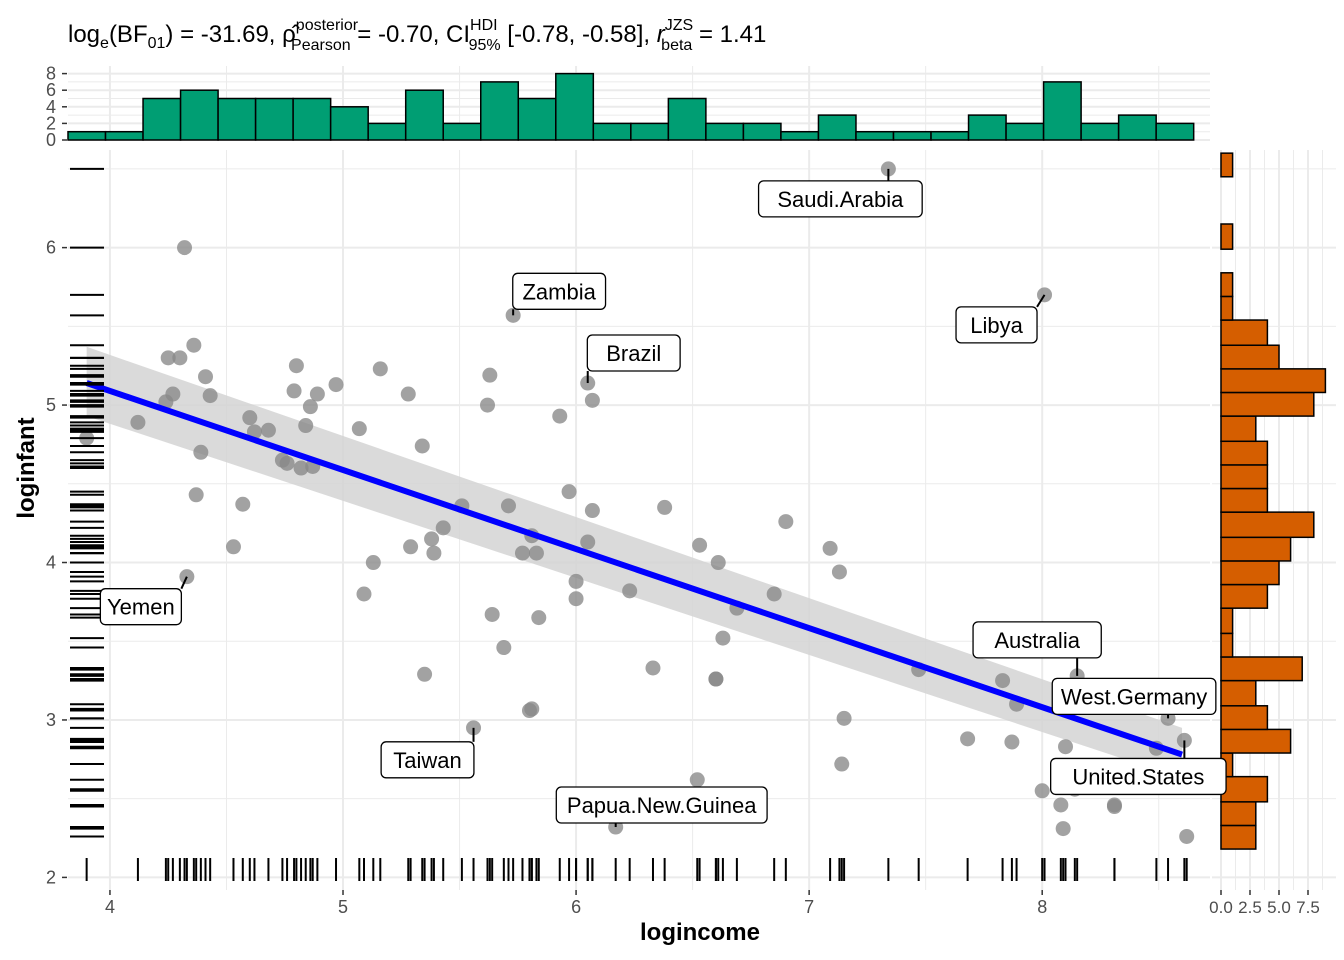 This screenshot has width=1344, height=960. What do you see at coordinates (1273, 501) in the screenshot?
I see `right-hist-bars` at bounding box center [1273, 501].